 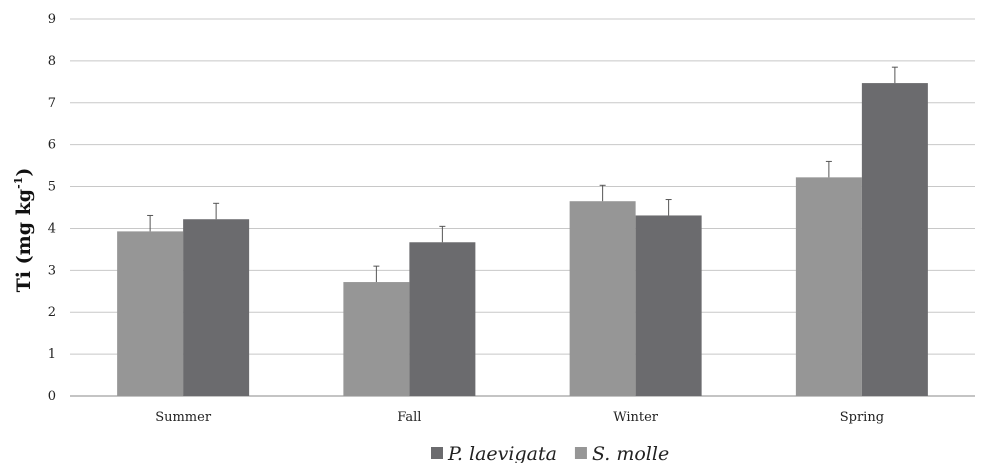 What do you see at coordinates (630, 453) in the screenshot?
I see `legend-label: S. molle` at bounding box center [630, 453].